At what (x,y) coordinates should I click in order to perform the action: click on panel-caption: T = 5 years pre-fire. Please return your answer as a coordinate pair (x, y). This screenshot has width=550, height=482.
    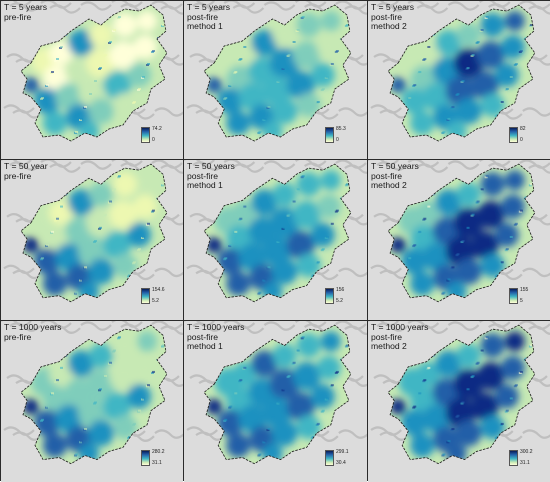
    Looking at the image, I should click on (26, 12).